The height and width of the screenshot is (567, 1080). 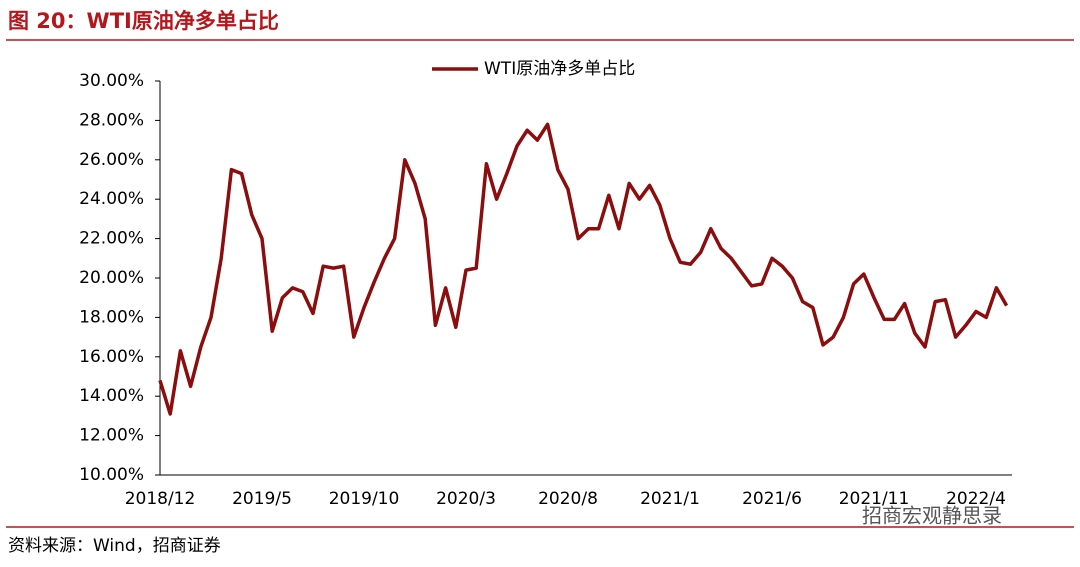 What do you see at coordinates (466, 499) in the screenshot?
I see `x-tick-label: 2020/3` at bounding box center [466, 499].